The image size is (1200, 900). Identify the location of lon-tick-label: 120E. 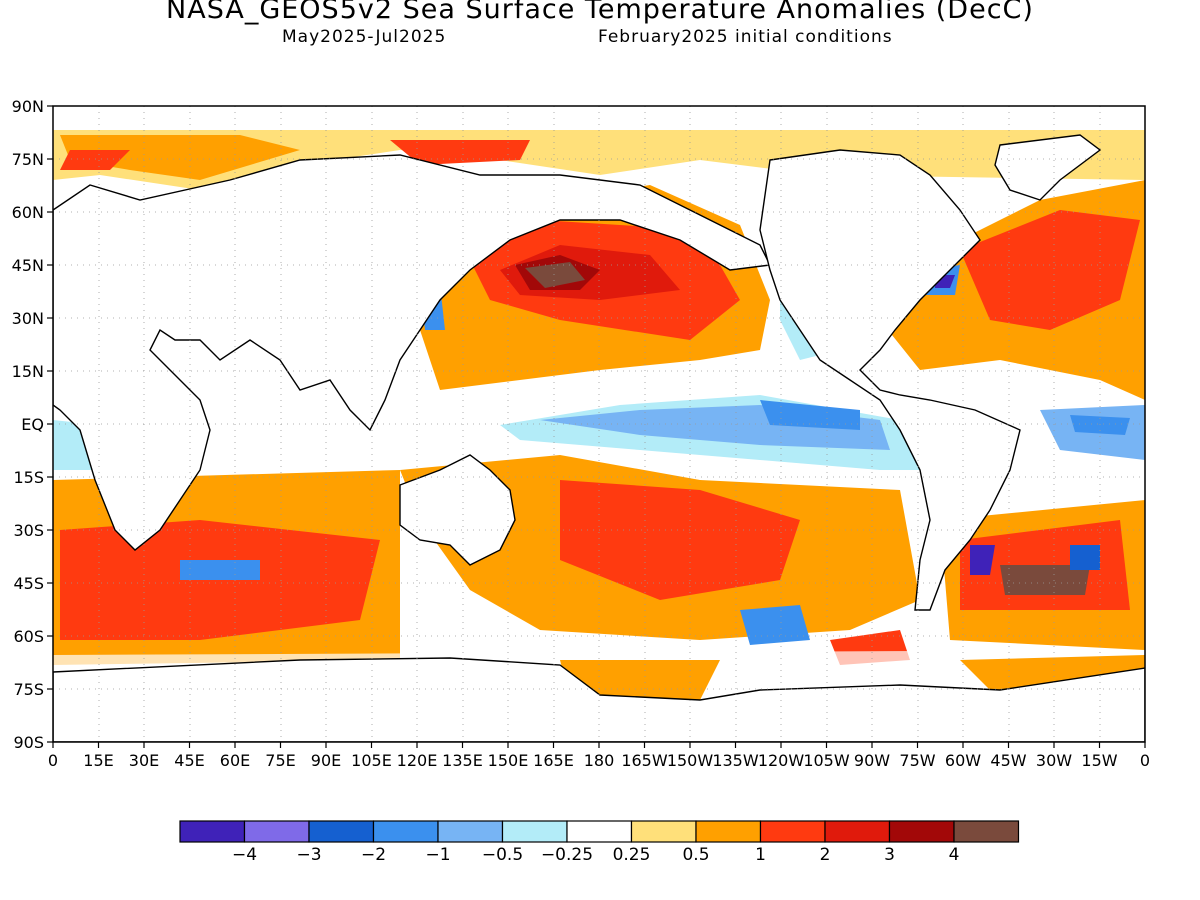
(417, 760).